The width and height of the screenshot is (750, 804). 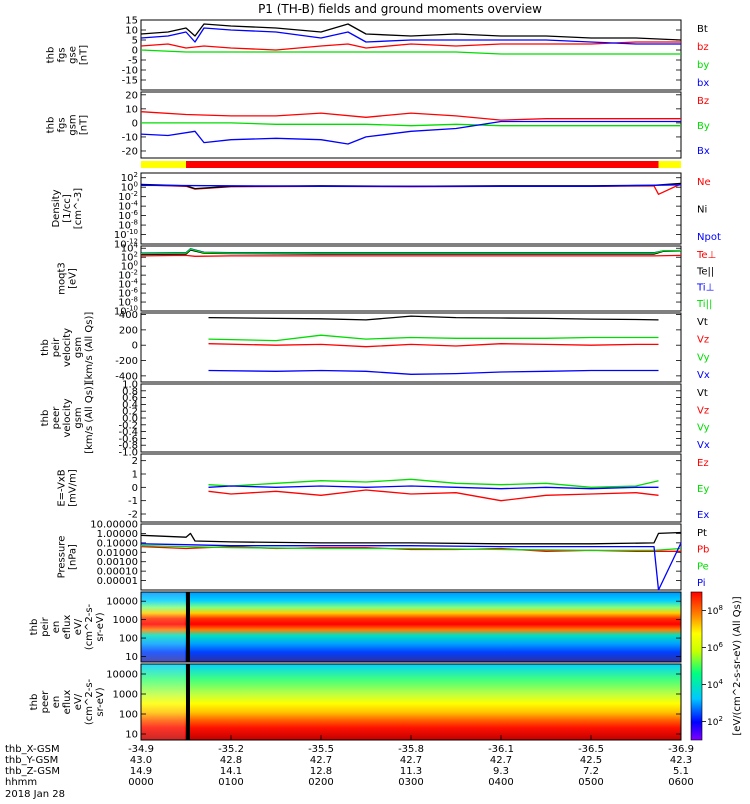 What do you see at coordinates (411, 548) in the screenshot?
I see `series-Pe` at bounding box center [411, 548].